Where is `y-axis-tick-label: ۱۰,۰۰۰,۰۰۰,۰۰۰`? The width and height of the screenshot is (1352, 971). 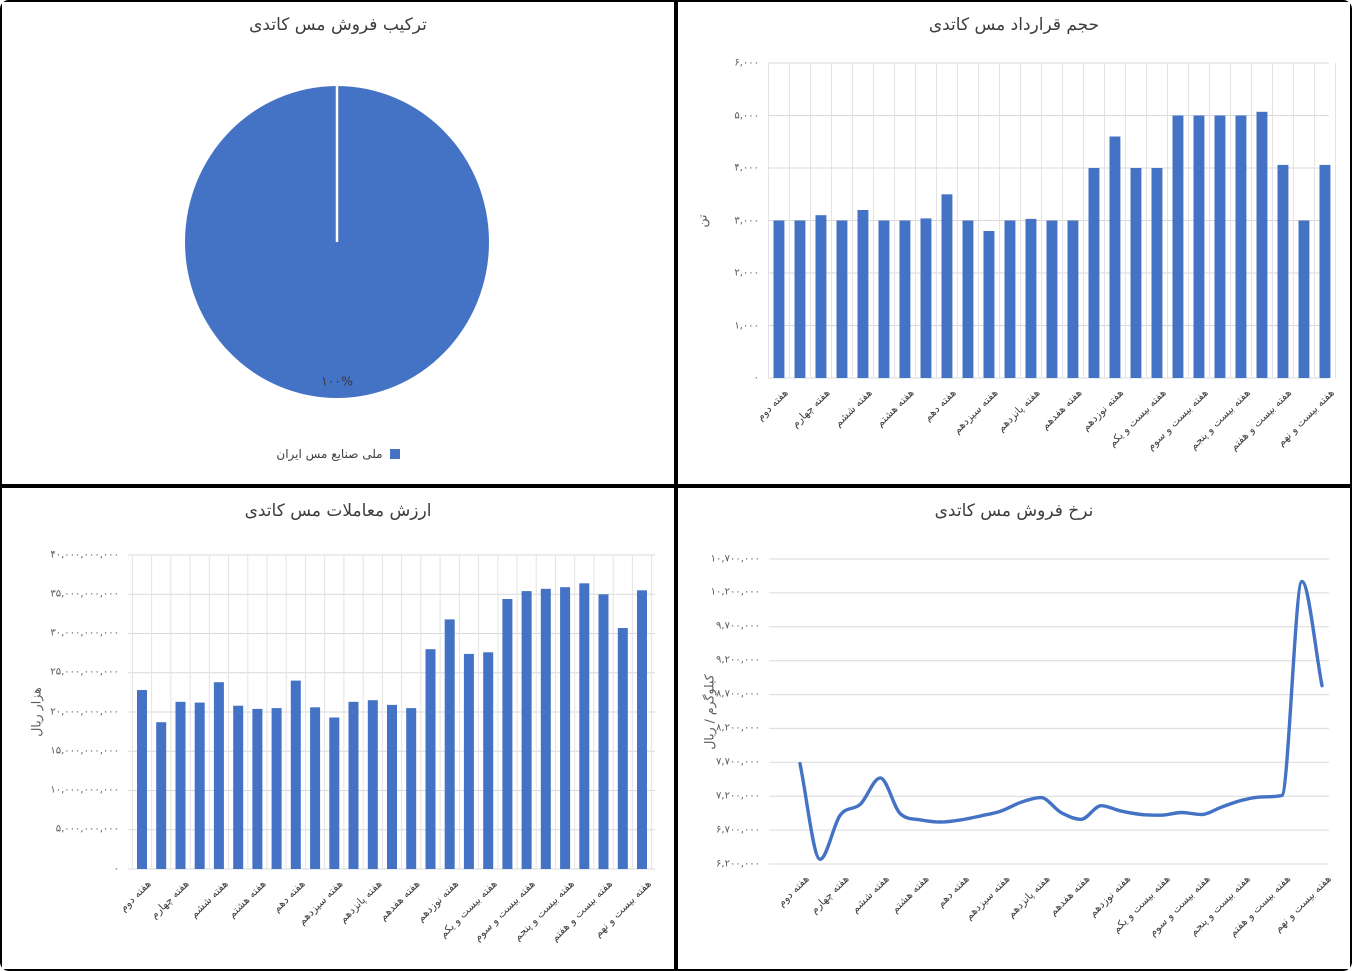
y-axis-tick-label: ۱۰,۰۰۰,۰۰۰,۰۰۰ is located at coordinates (84, 790).